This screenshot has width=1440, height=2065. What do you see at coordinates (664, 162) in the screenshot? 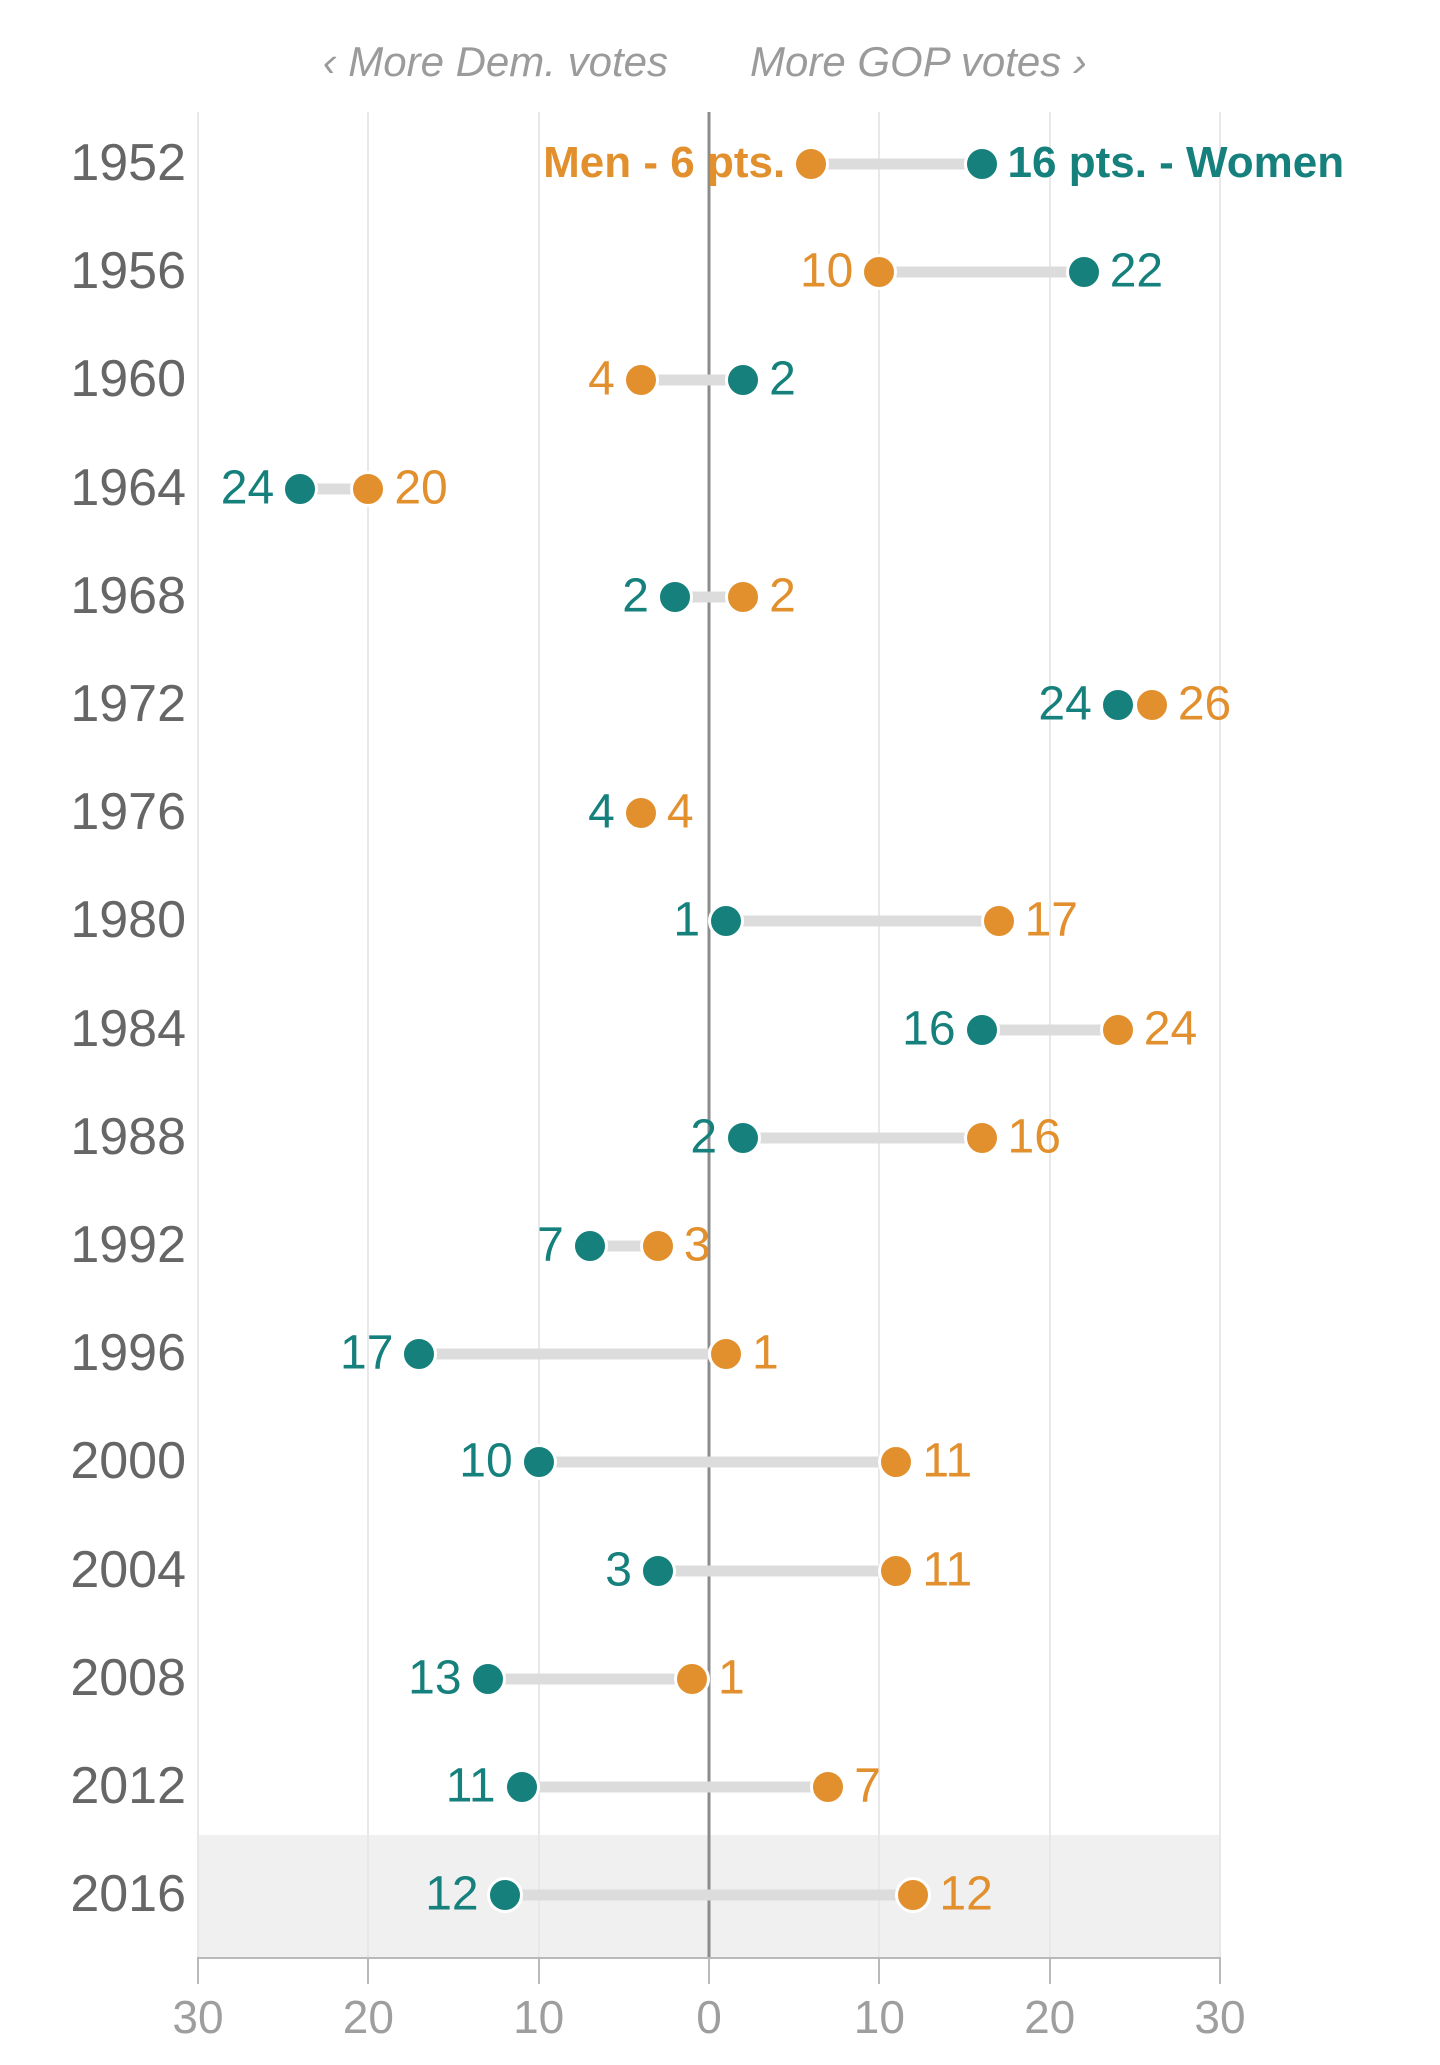
I see `men-value-label-1952: Men - 6 pts.` at bounding box center [664, 162].